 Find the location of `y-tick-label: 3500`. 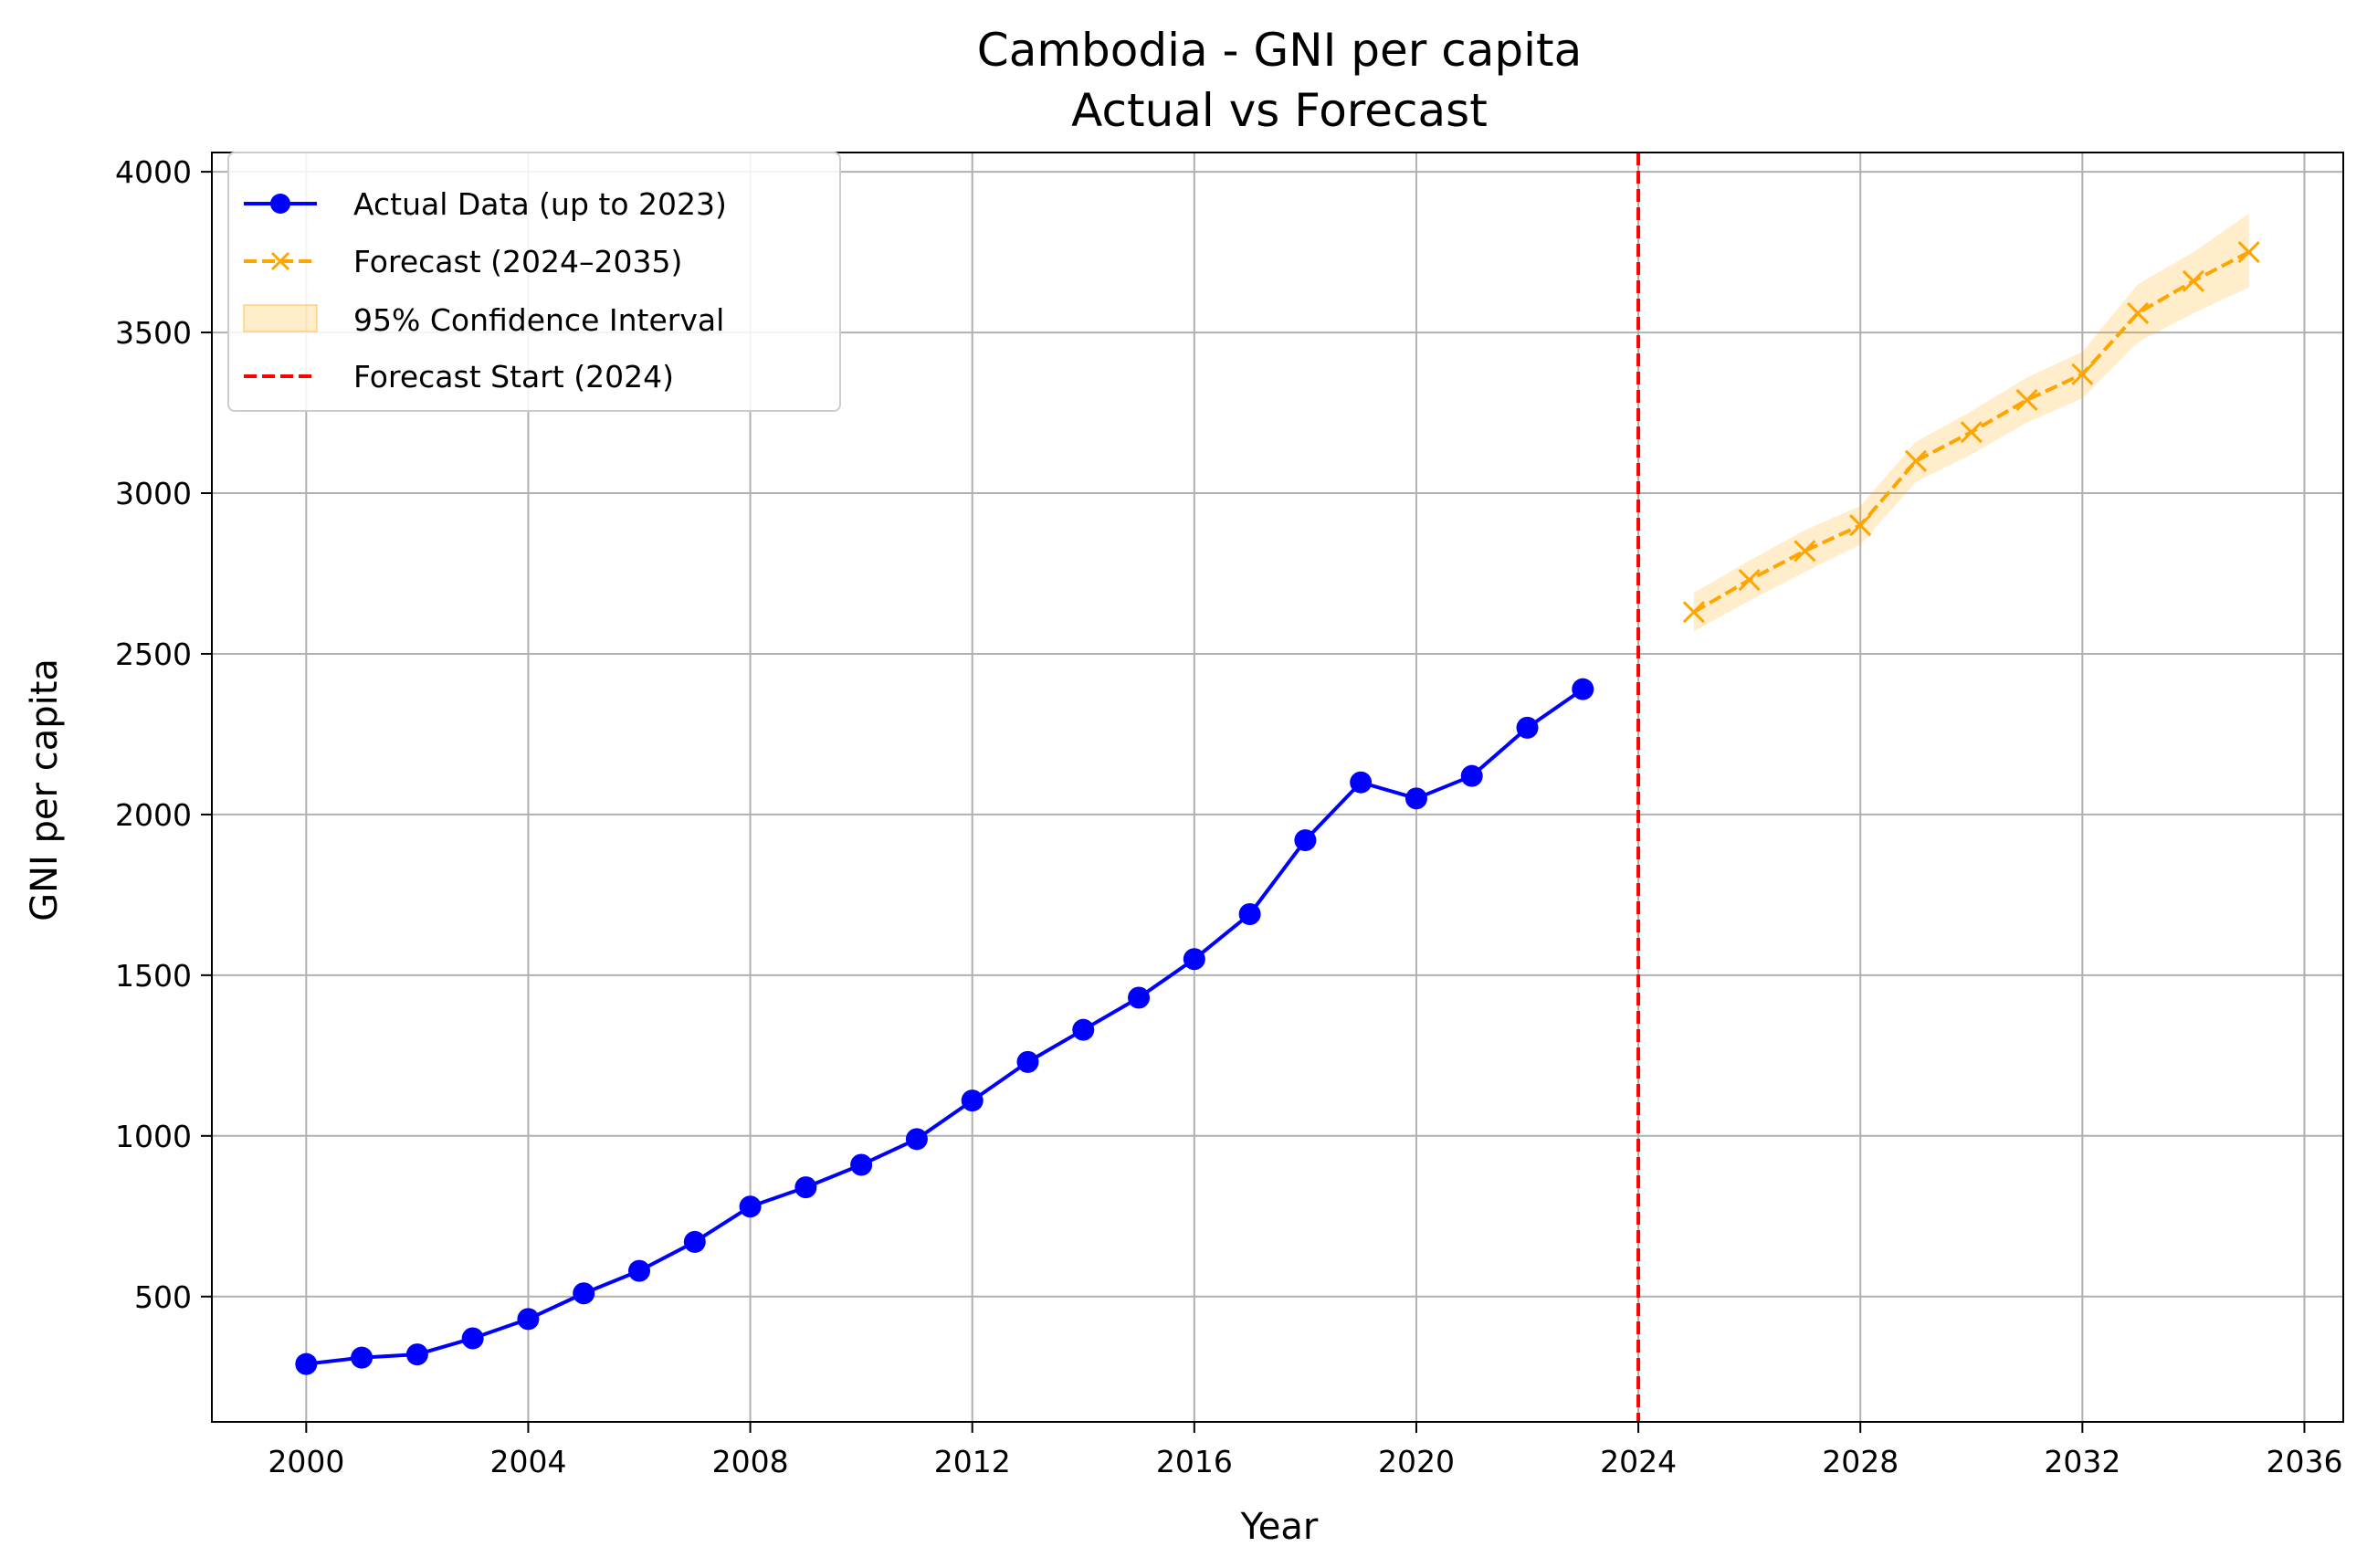

y-tick-label: 3500 is located at coordinates (153, 333).